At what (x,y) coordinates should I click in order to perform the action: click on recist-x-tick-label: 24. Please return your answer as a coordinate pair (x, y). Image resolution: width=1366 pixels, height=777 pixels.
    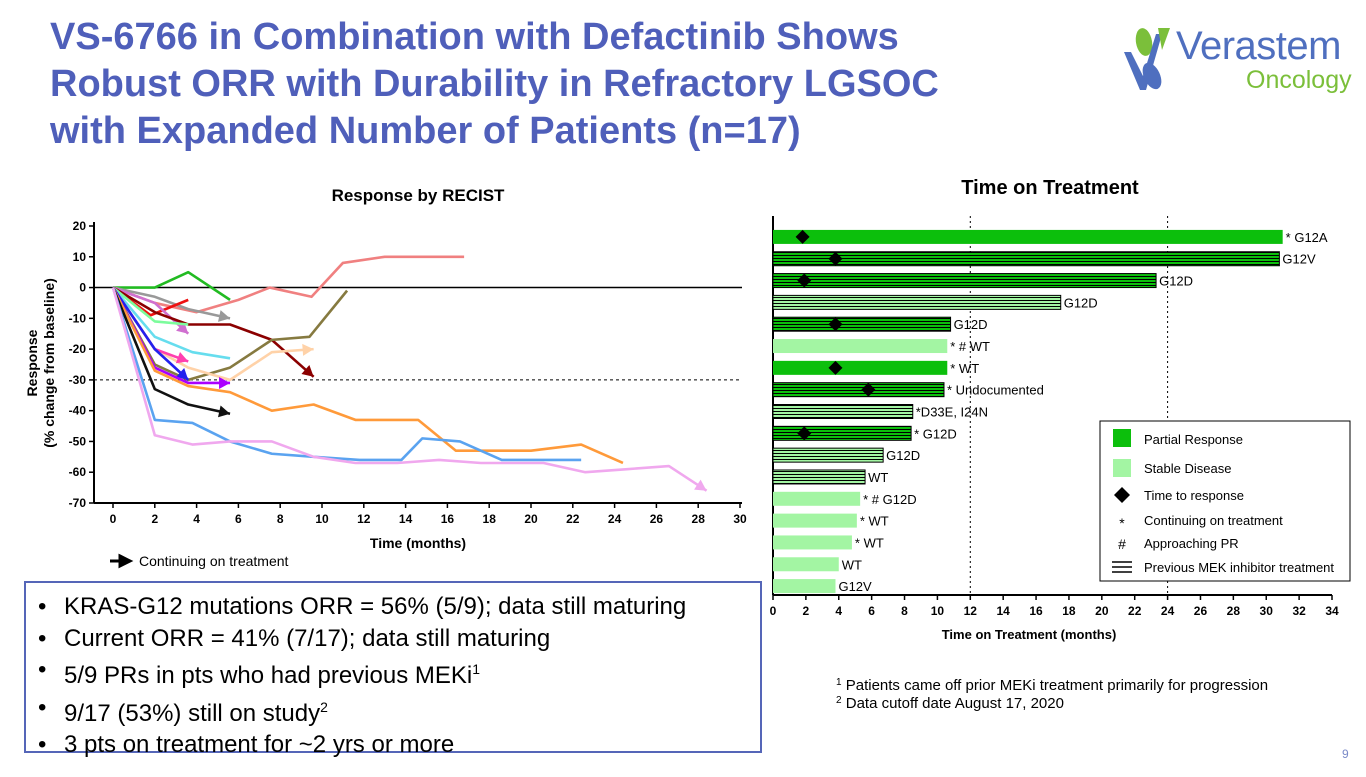
    Looking at the image, I should click on (615, 519).